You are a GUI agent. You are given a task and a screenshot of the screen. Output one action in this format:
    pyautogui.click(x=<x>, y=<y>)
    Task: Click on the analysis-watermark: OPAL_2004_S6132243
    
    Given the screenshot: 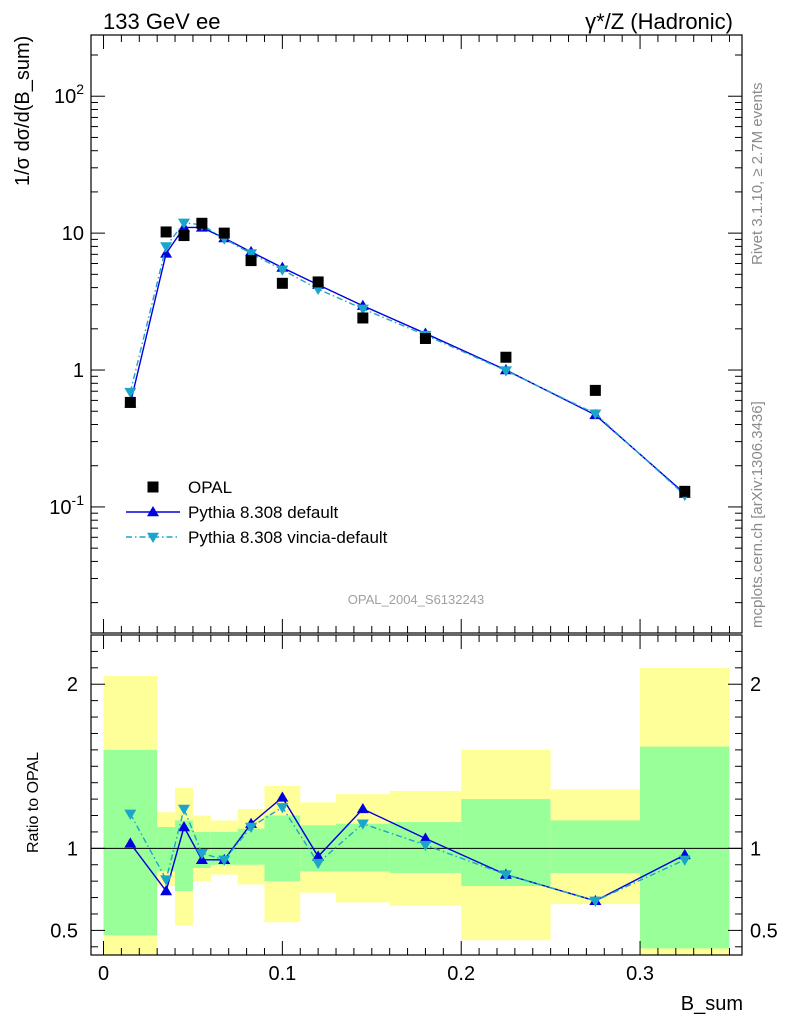 What is the action you would take?
    pyautogui.click(x=416, y=599)
    